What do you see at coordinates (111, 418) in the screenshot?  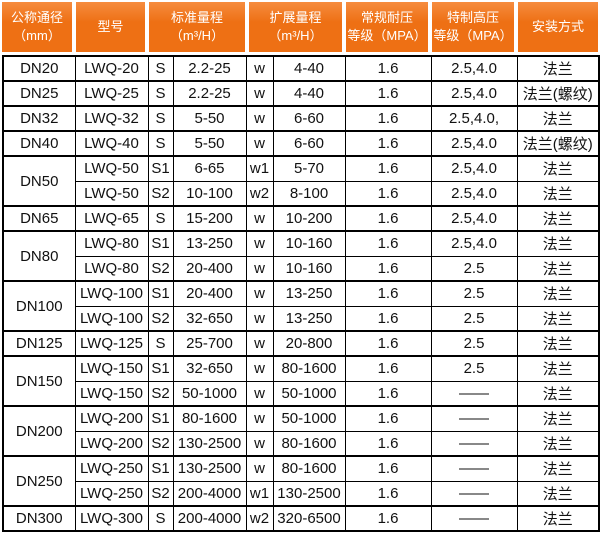 I see `cell-model: LWQ-200` at bounding box center [111, 418].